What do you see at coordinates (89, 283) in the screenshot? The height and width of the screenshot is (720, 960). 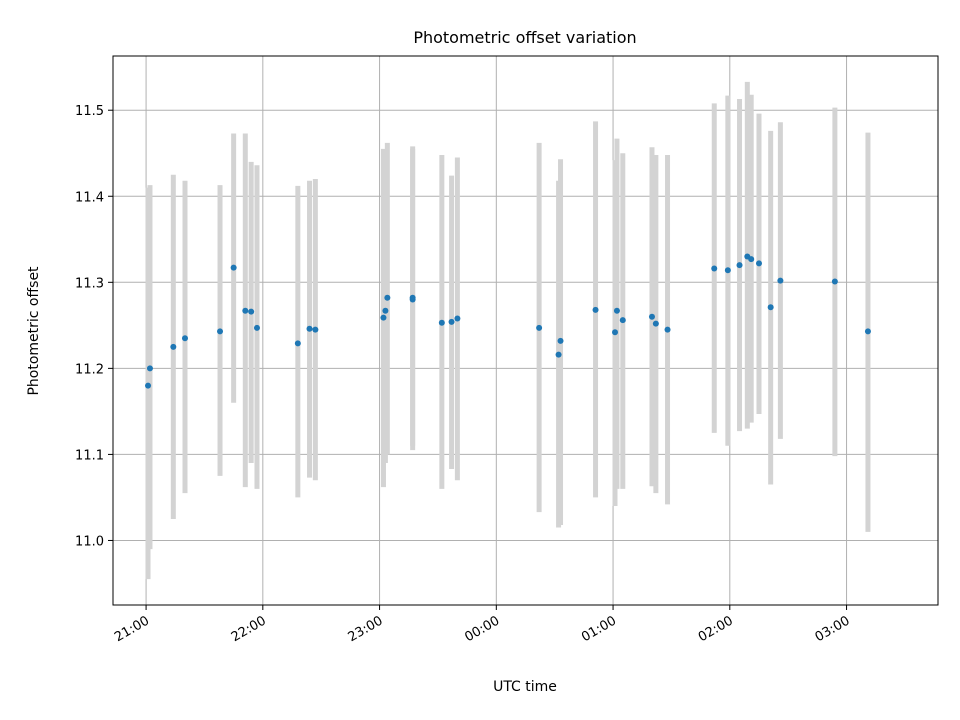 I see `y-tick-label: 11.3` at bounding box center [89, 283].